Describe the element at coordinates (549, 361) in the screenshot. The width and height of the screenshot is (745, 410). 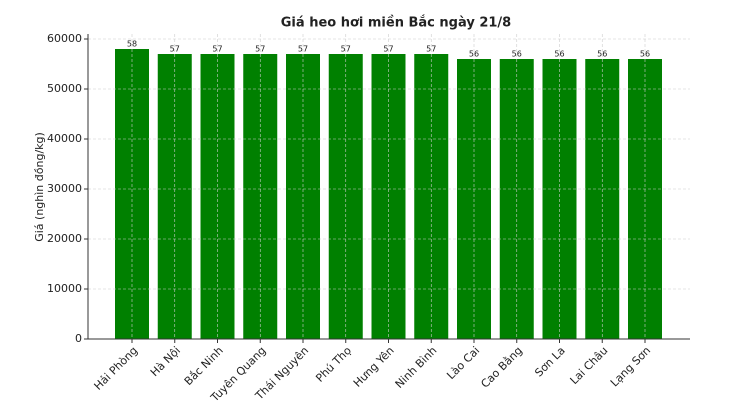
I see `x-tick-label: Sơn La` at that location.